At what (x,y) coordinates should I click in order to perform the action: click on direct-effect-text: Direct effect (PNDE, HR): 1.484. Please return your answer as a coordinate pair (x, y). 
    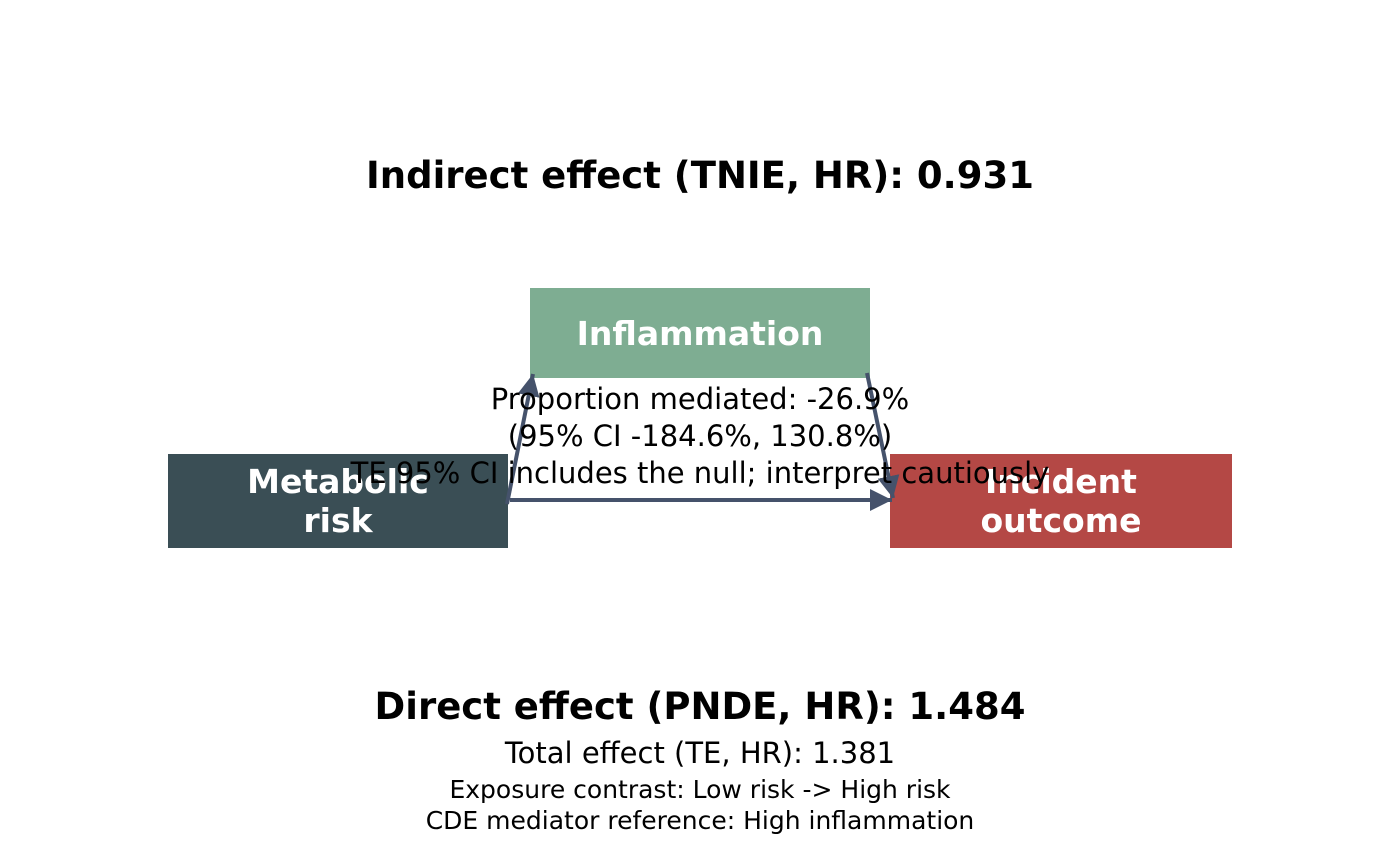
    Looking at the image, I should click on (700, 706).